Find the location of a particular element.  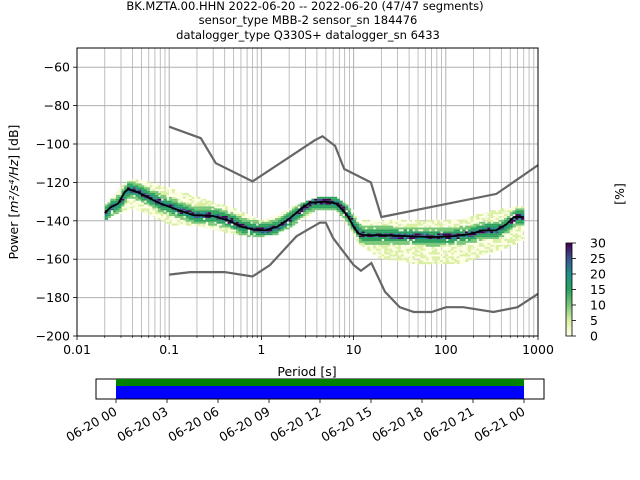

y-tick-label: −100 is located at coordinates (53, 144).